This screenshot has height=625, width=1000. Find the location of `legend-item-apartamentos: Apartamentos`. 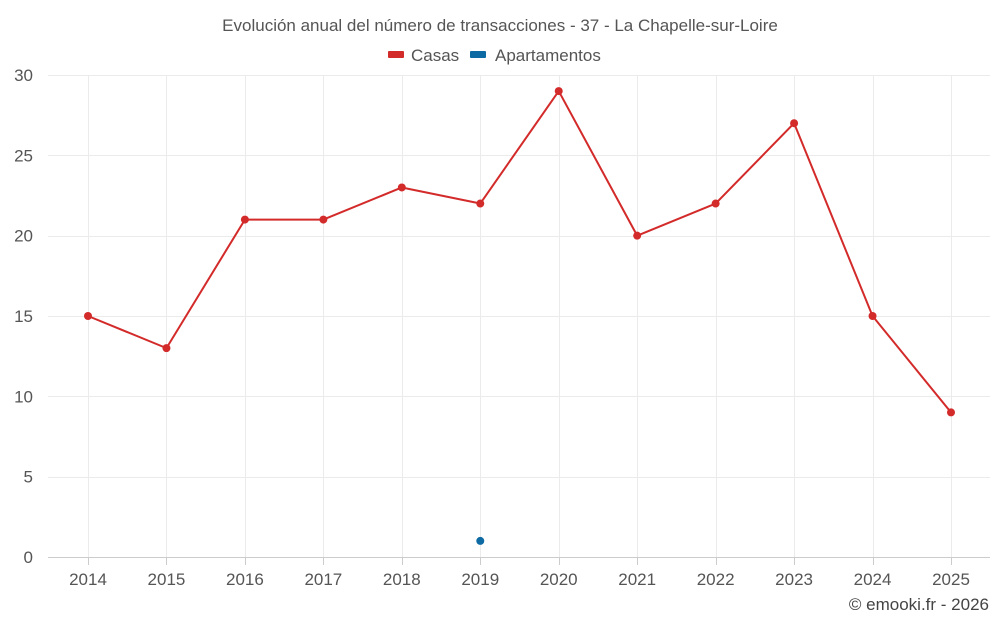

legend-item-apartamentos: Apartamentos is located at coordinates (535, 55).